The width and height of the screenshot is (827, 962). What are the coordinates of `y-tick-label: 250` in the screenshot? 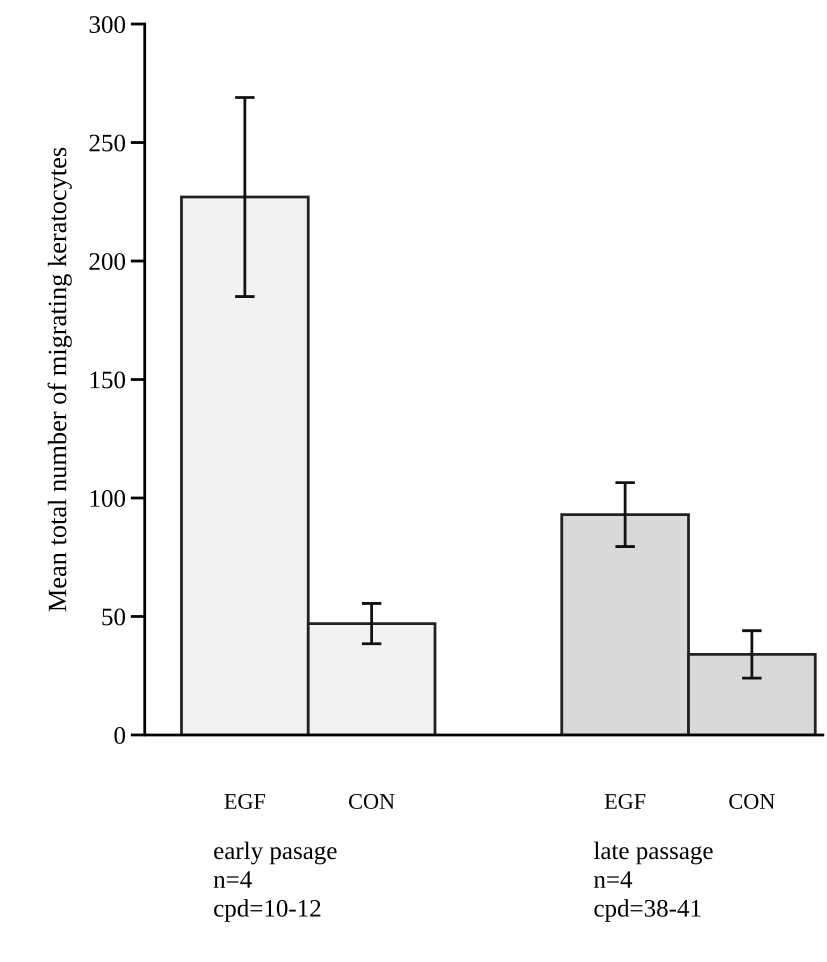 It's located at (108, 143).